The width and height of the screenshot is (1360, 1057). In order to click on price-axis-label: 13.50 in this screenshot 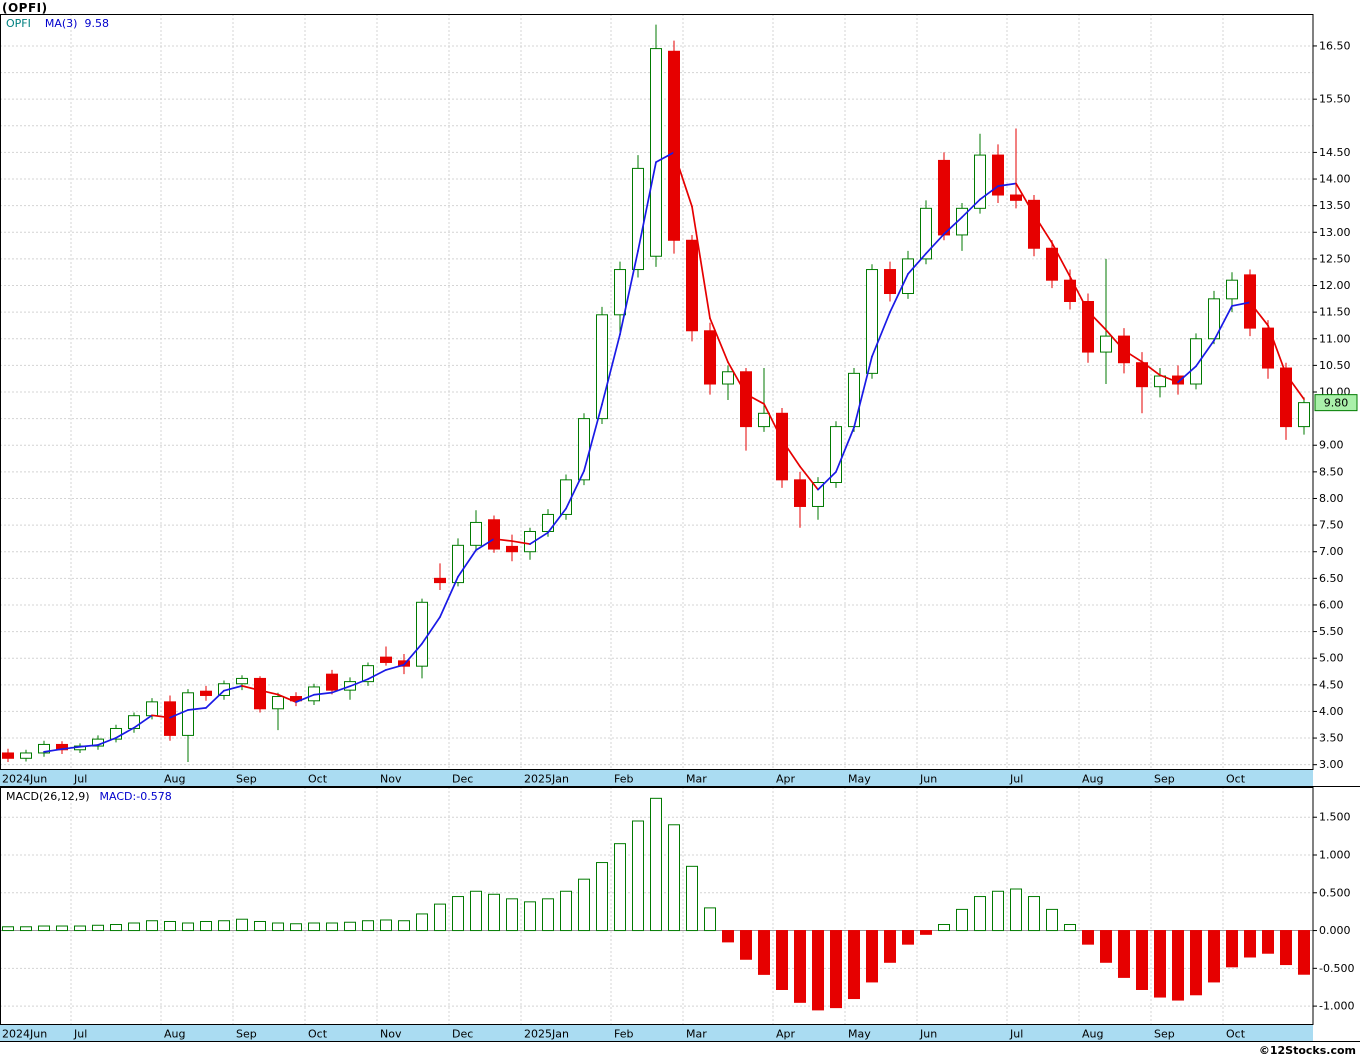, I will do `click(1335, 205)`.